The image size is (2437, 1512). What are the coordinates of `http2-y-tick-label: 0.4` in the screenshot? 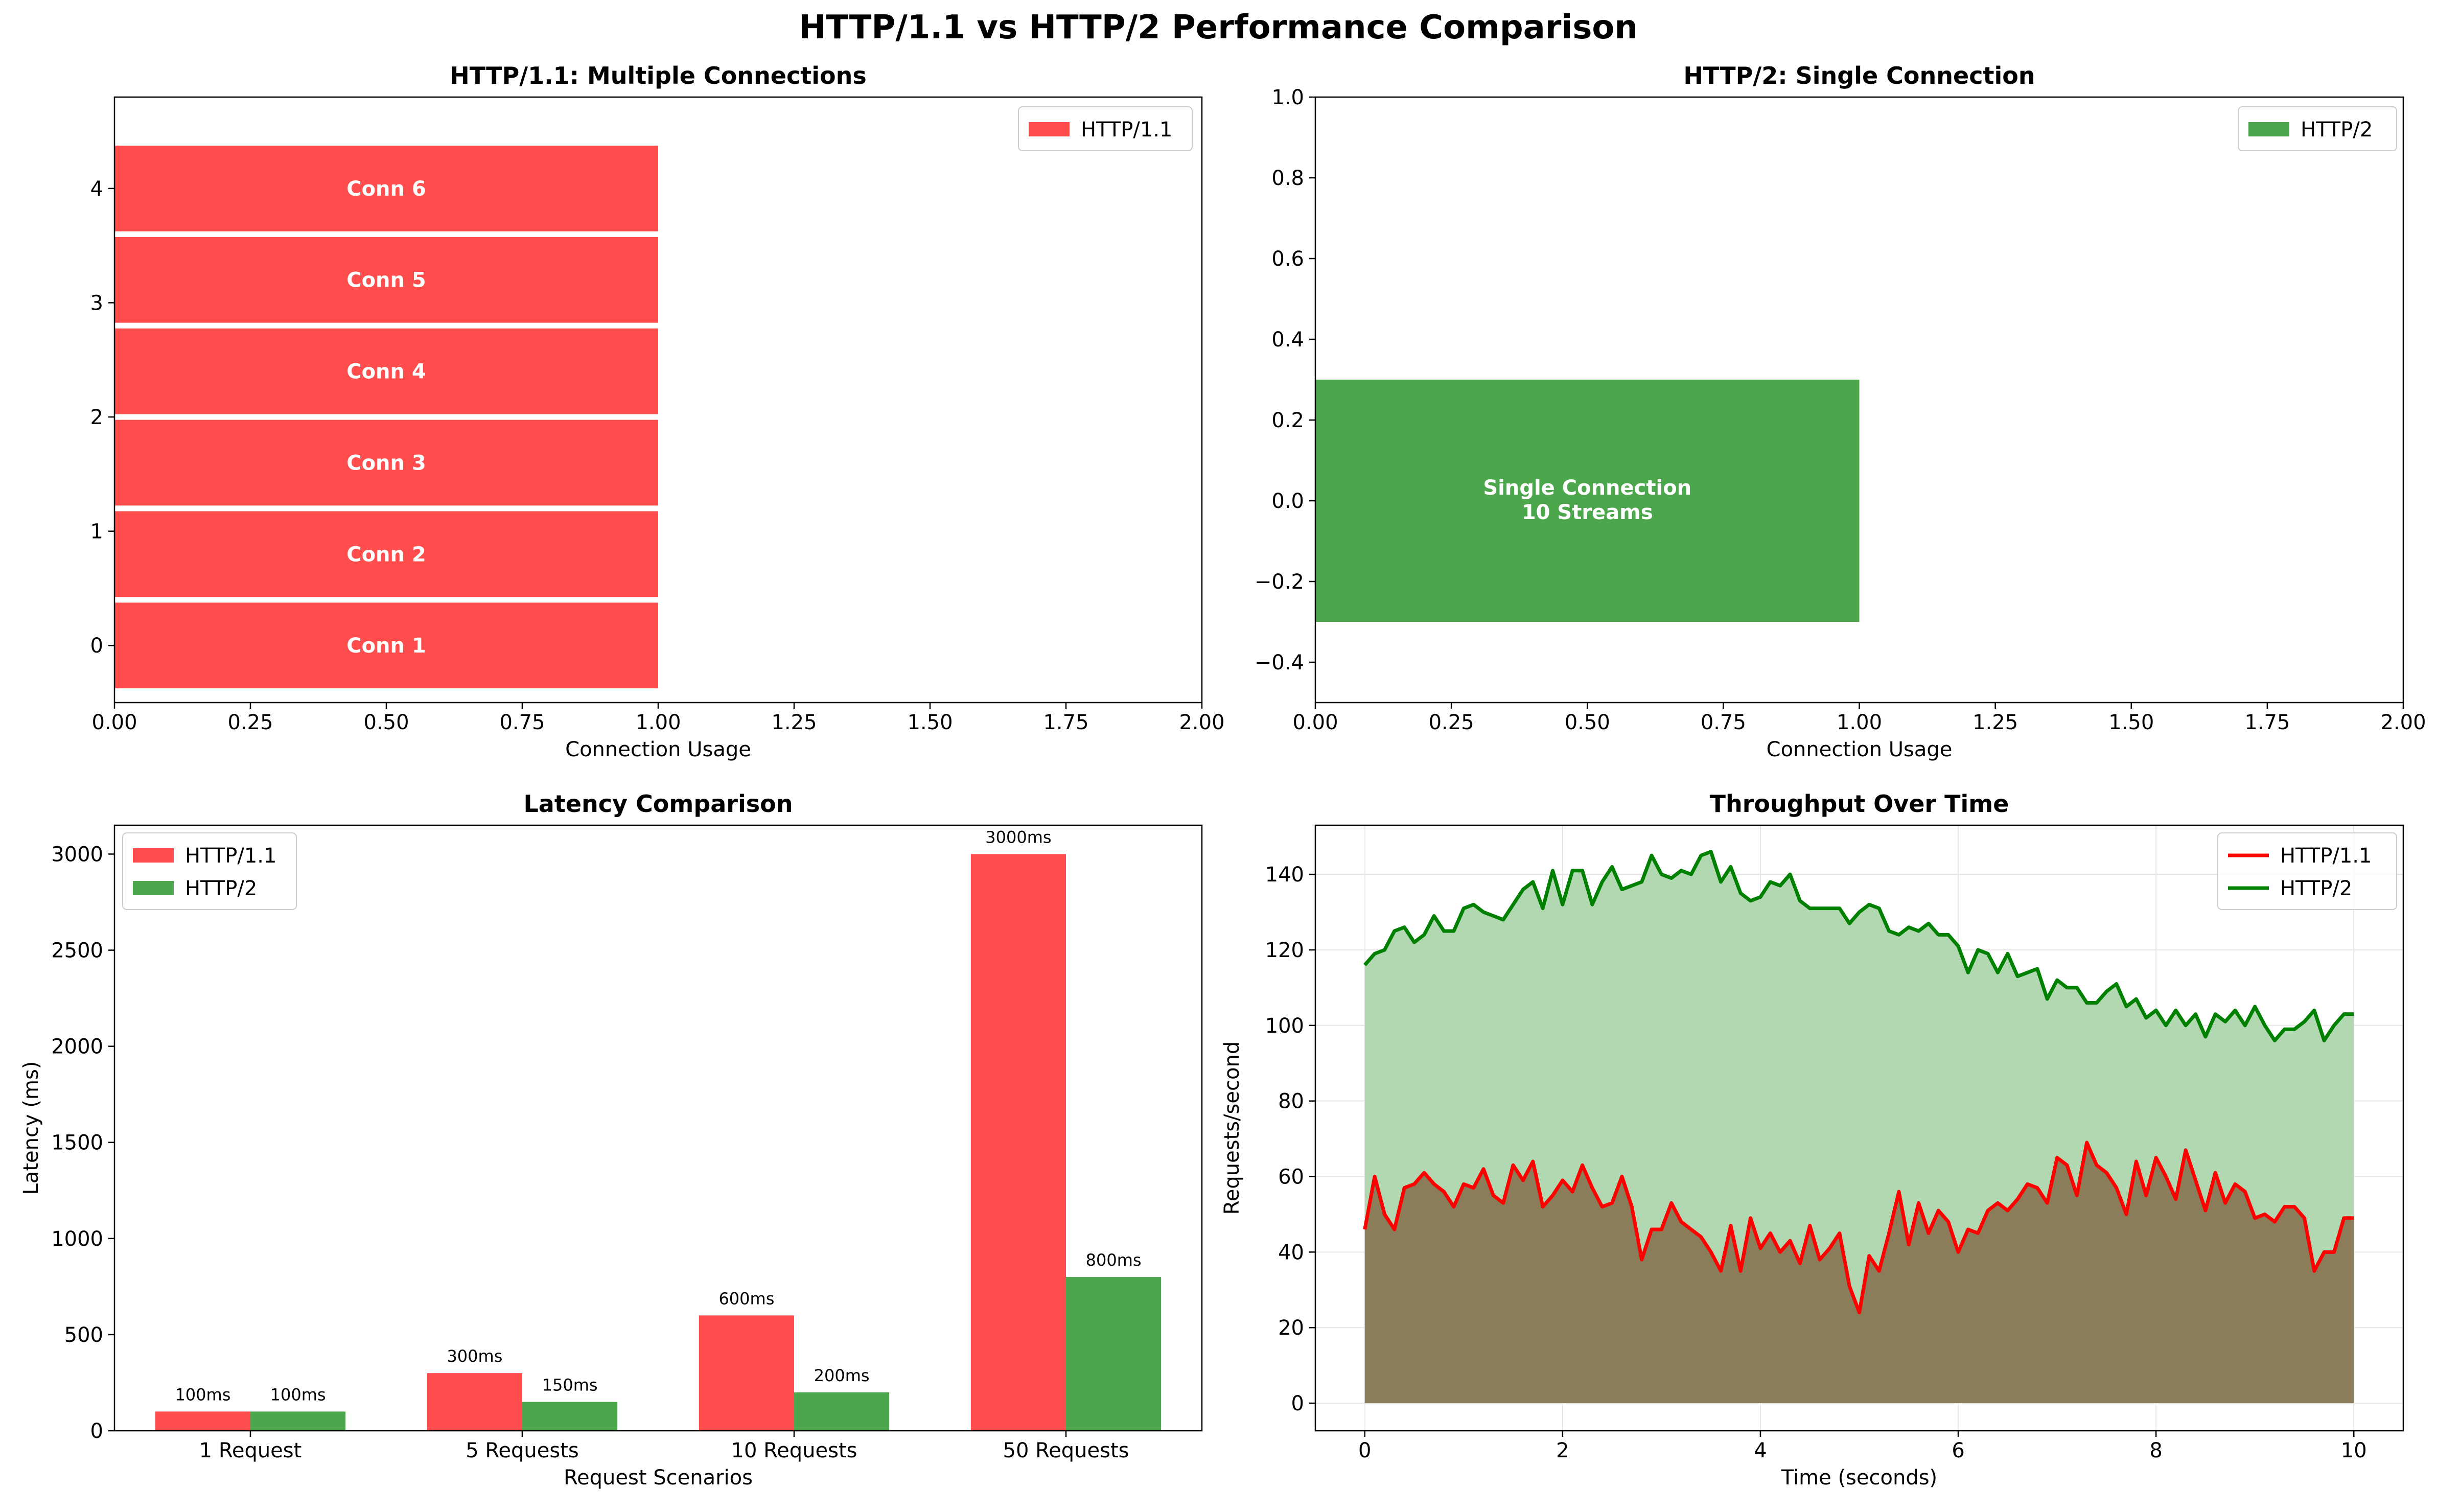 It's located at (1287, 340).